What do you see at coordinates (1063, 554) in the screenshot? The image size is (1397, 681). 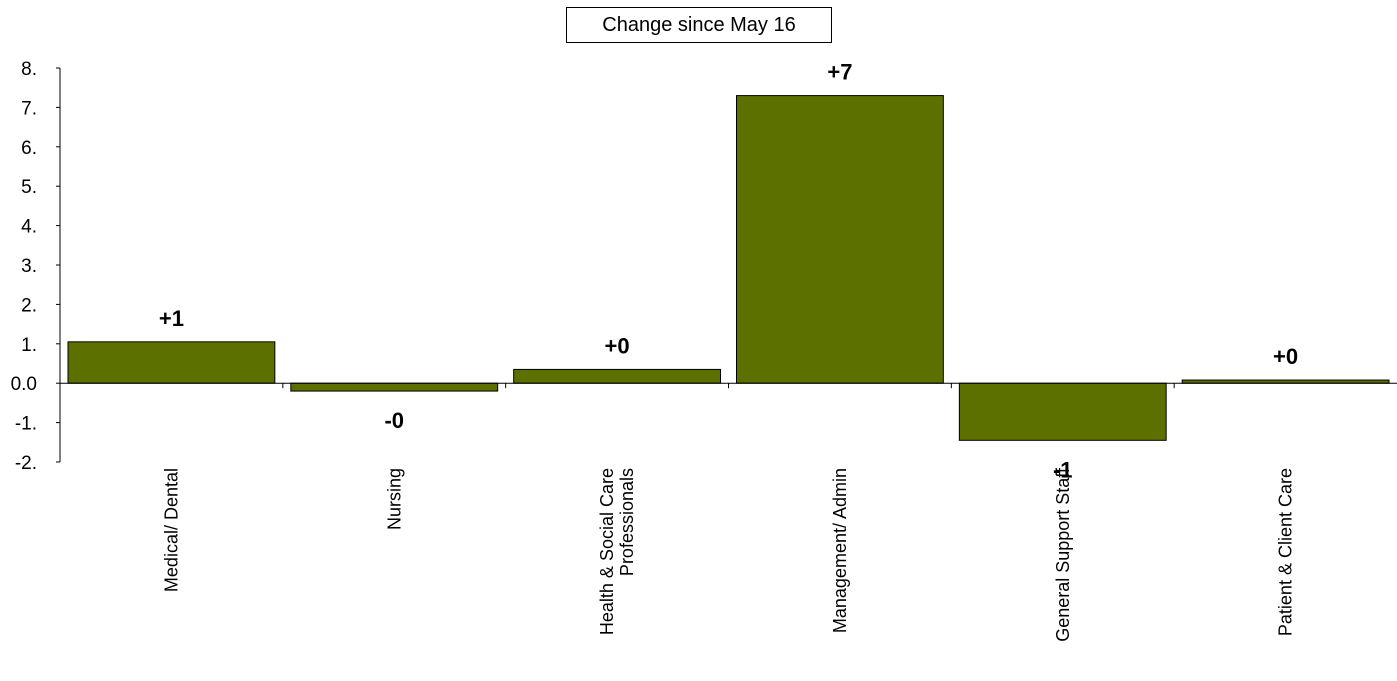 I see `x-category-label: General Support Staff` at bounding box center [1063, 554].